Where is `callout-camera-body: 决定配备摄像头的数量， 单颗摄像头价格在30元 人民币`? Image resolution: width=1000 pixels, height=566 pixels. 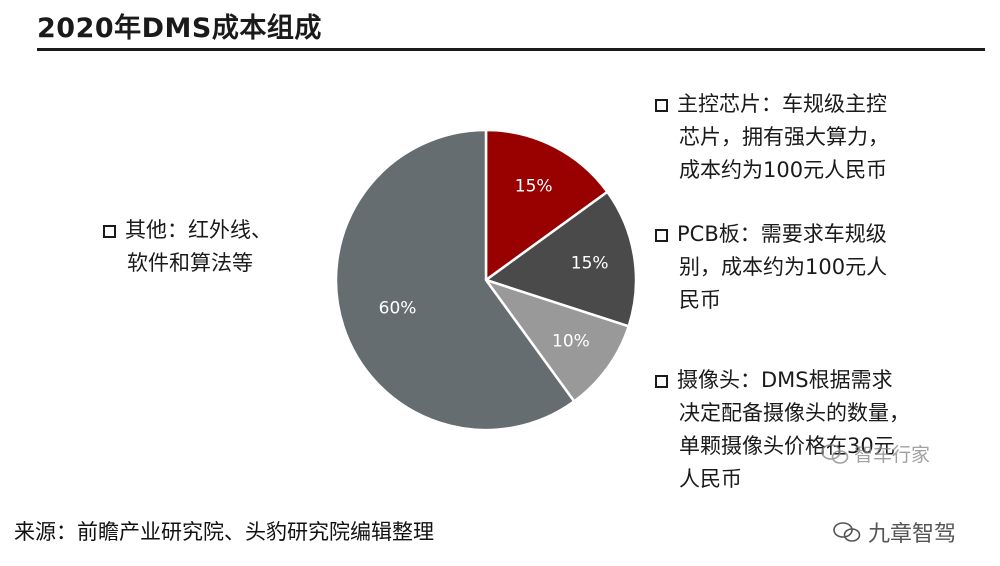
callout-camera-body: 决定配备摄像头的数量， 单颗摄像头价格在30元 人民币 is located at coordinates (794, 446).